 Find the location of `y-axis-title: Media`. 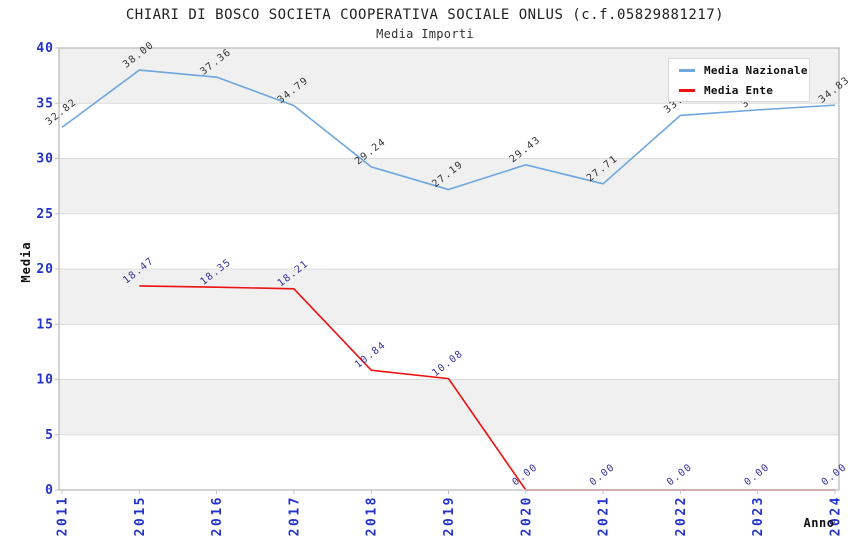

y-axis-title: Media is located at coordinates (26, 261).